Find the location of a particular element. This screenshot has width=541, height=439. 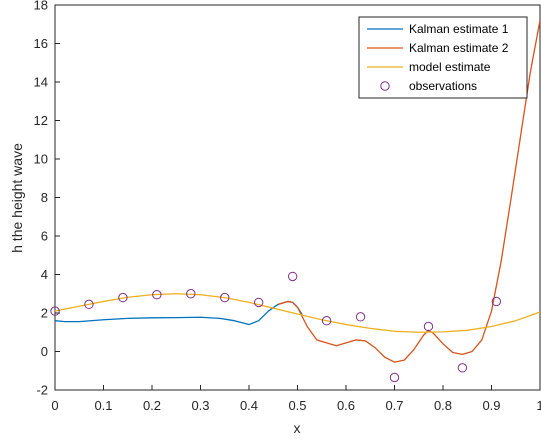

y-tick-label: 16 is located at coordinates (41, 43).